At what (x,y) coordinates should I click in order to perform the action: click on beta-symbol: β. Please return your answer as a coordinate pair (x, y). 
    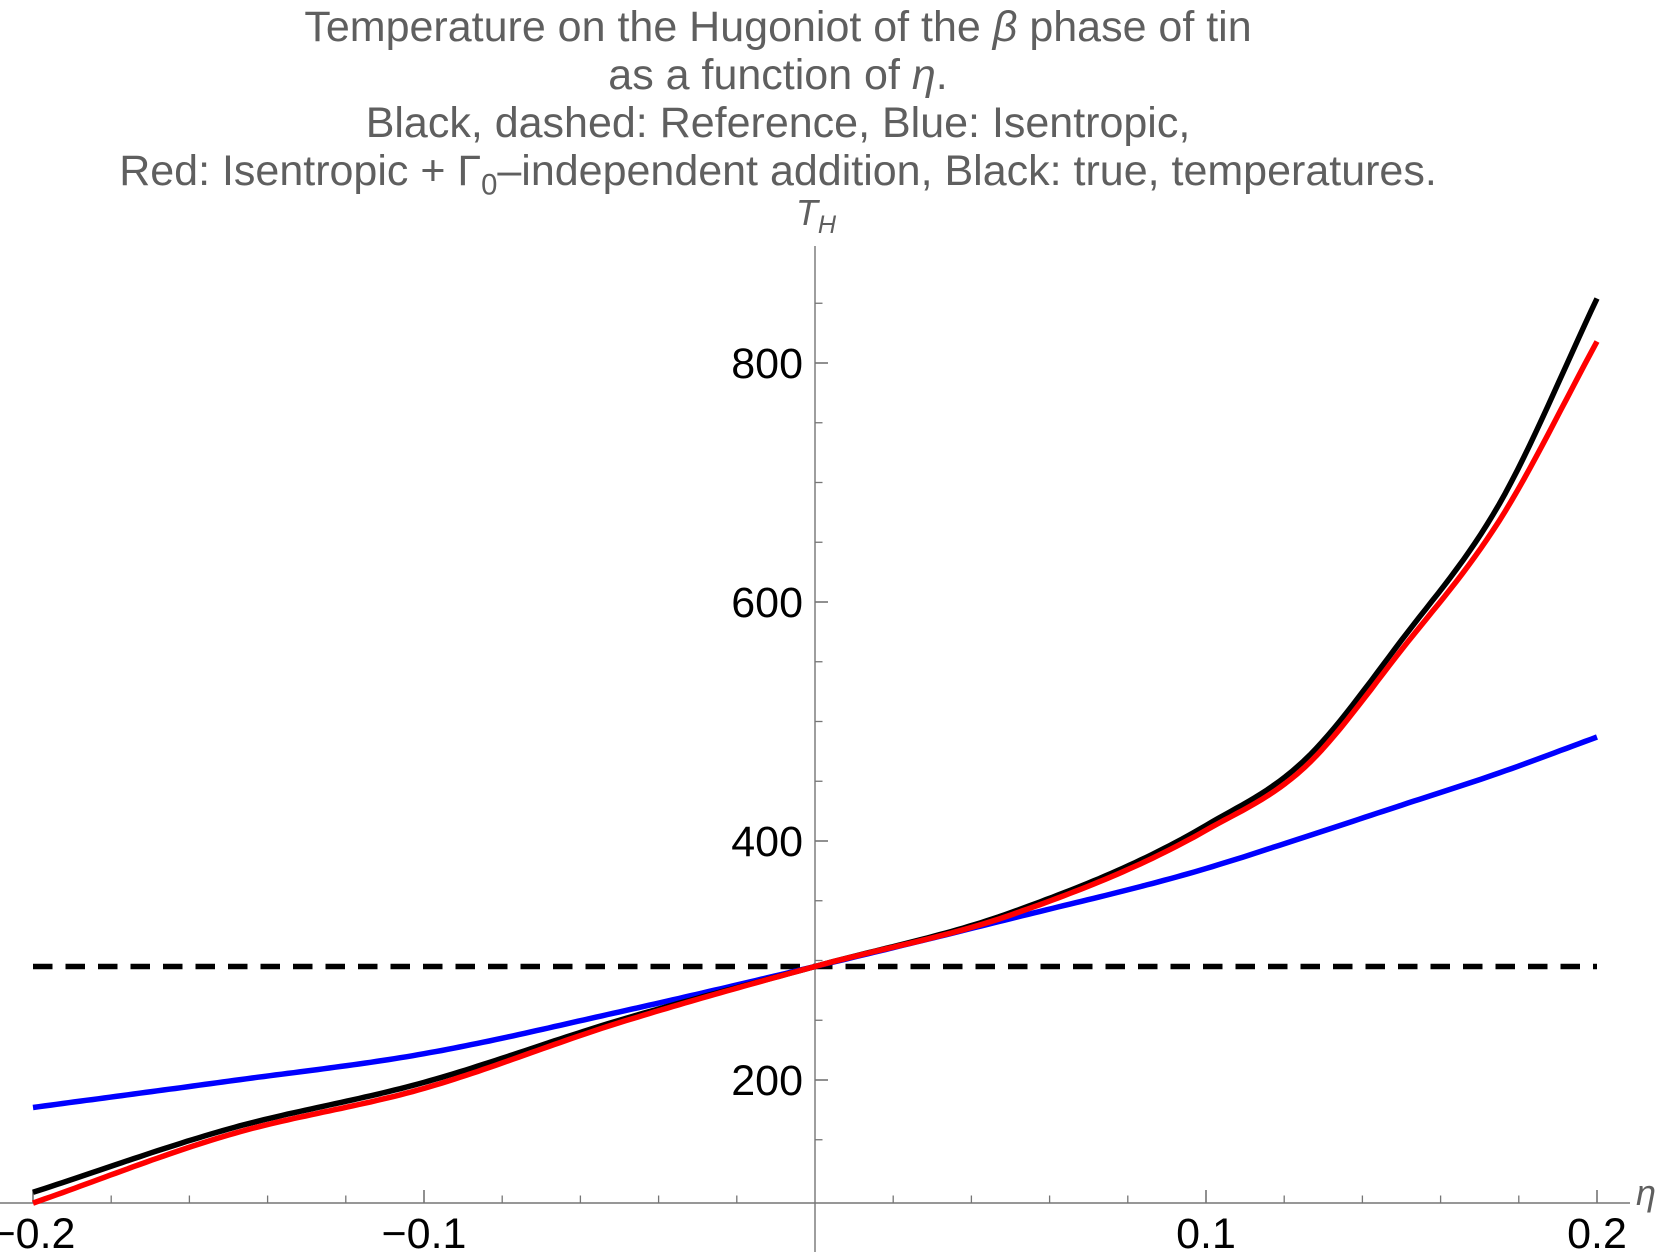
    Looking at the image, I should click on (1005, 27).